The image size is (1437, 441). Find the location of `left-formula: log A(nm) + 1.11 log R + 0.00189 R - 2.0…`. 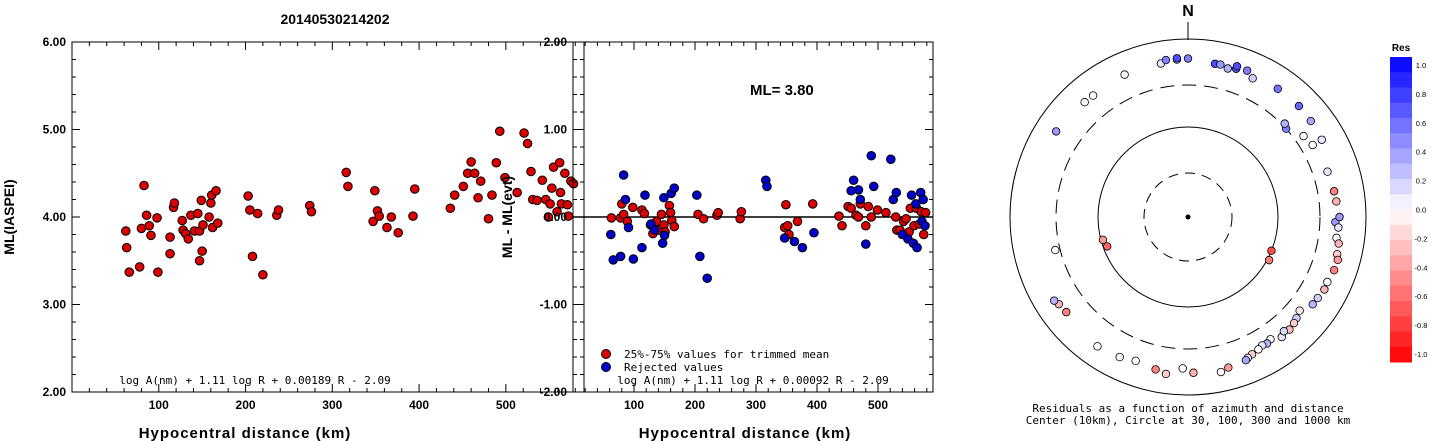

left-formula: log A(nm) + 1.11 log R + 0.00189 R - 2.0… is located at coordinates (255, 380).